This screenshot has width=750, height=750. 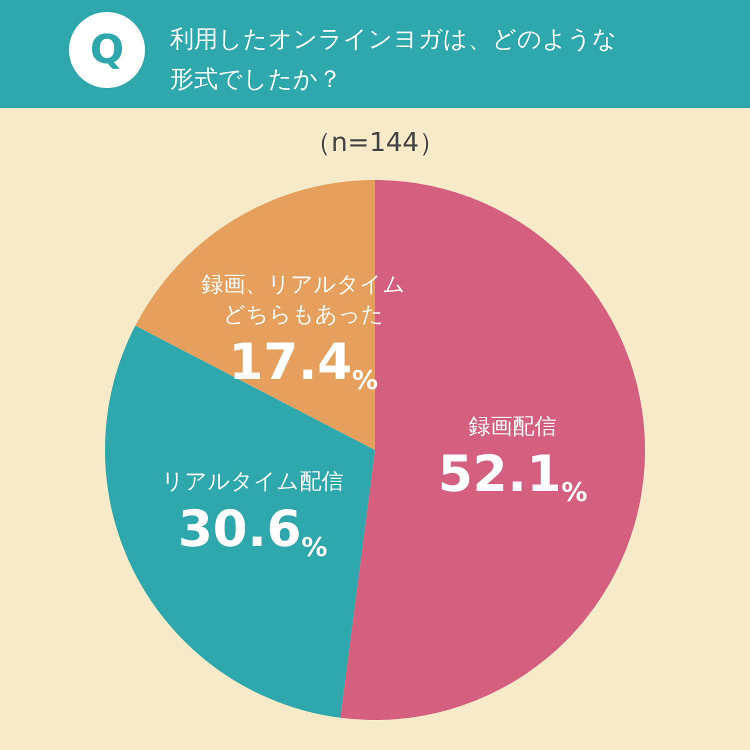 What do you see at coordinates (107, 50) in the screenshot?
I see `text: Q` at bounding box center [107, 50].